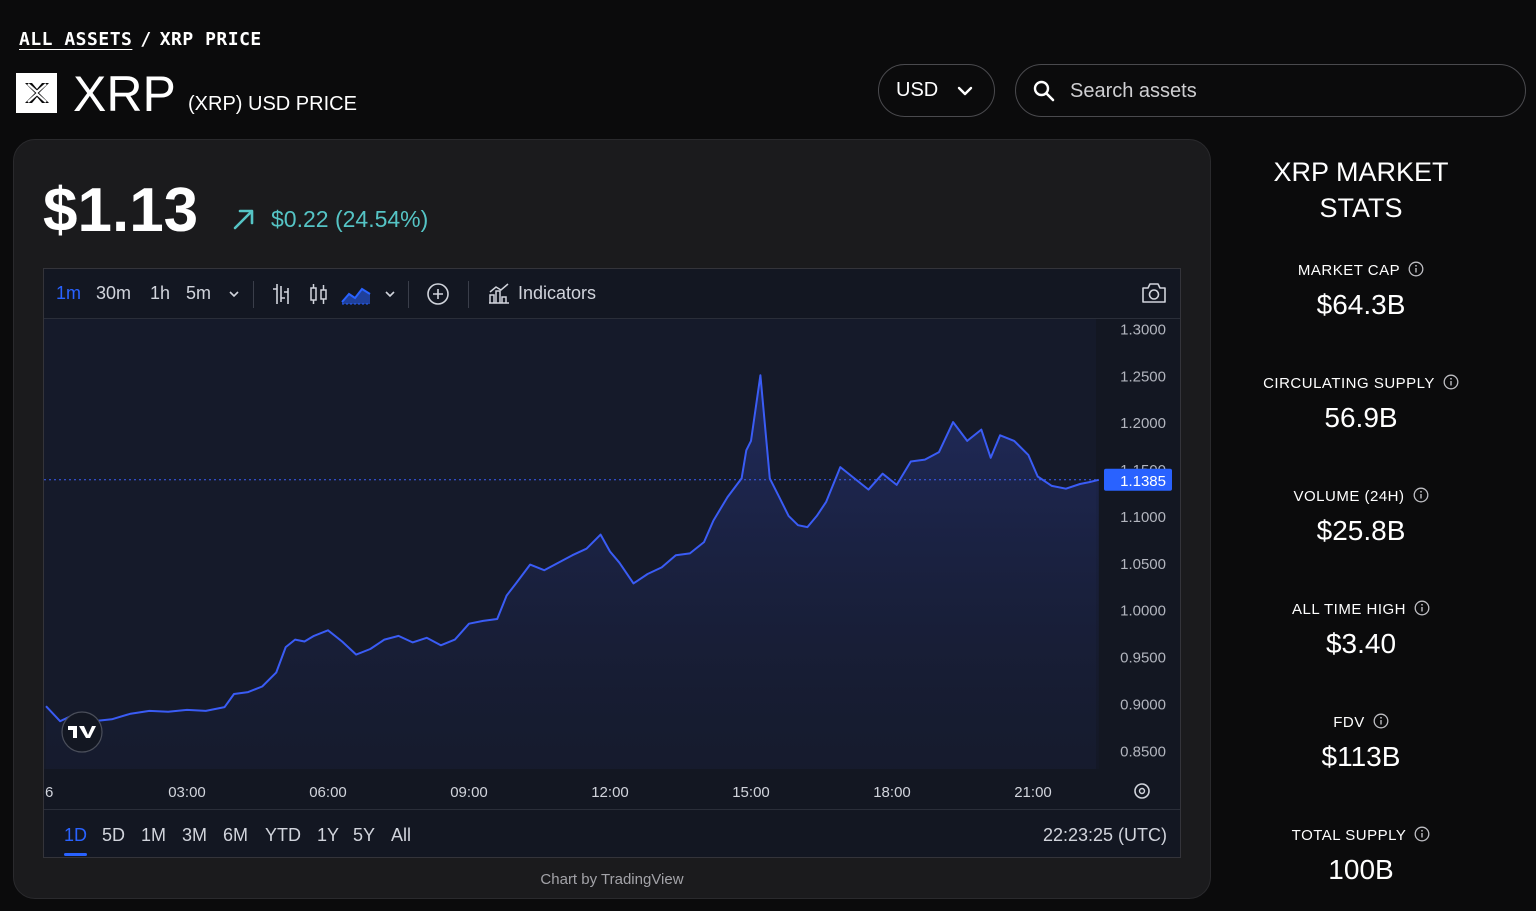 Image resolution: width=1536 pixels, height=911 pixels. I want to click on stat-label-all-time-high: ALL TIME HIGH, so click(1361, 609).